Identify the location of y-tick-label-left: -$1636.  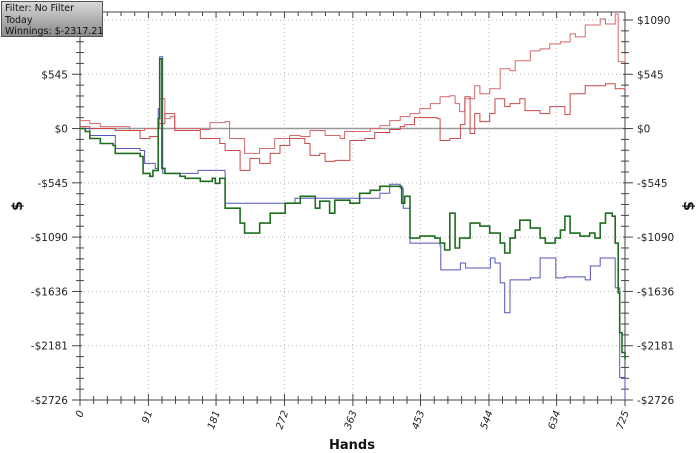
(50, 292).